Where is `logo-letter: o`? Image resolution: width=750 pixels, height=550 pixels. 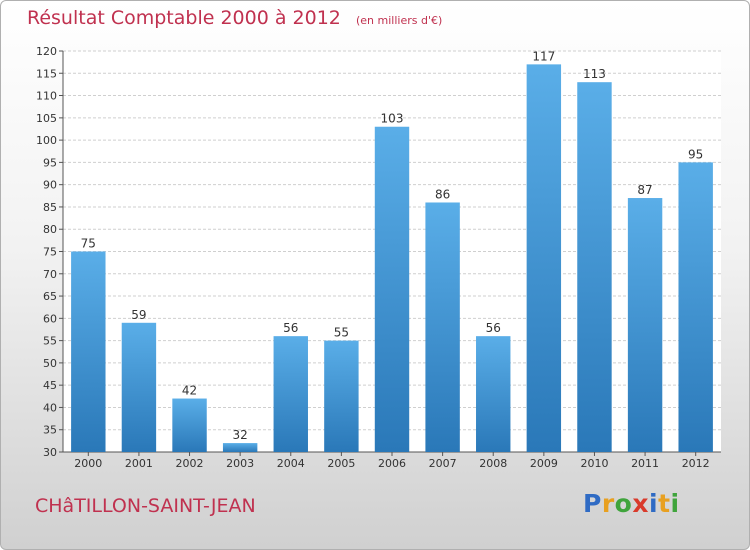 logo-letter: o is located at coordinates (623, 503).